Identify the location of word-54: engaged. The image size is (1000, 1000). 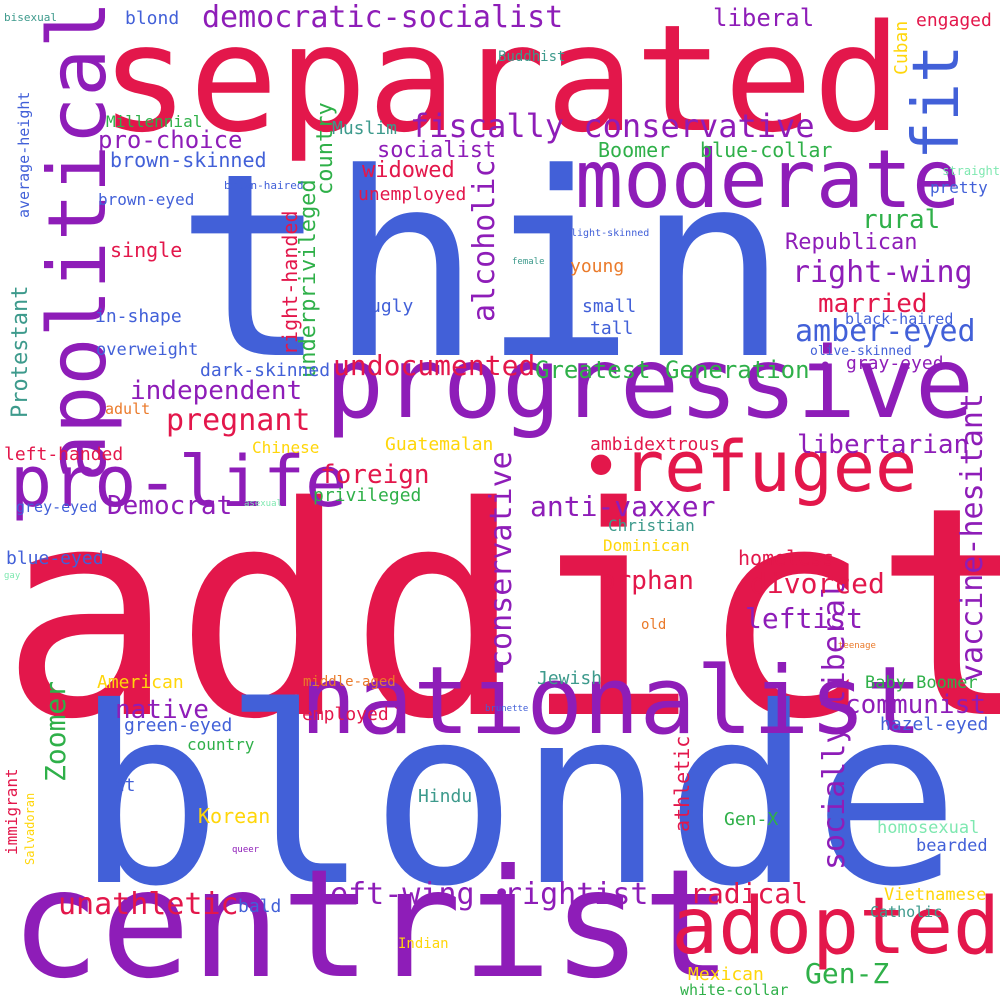
(954, 20).